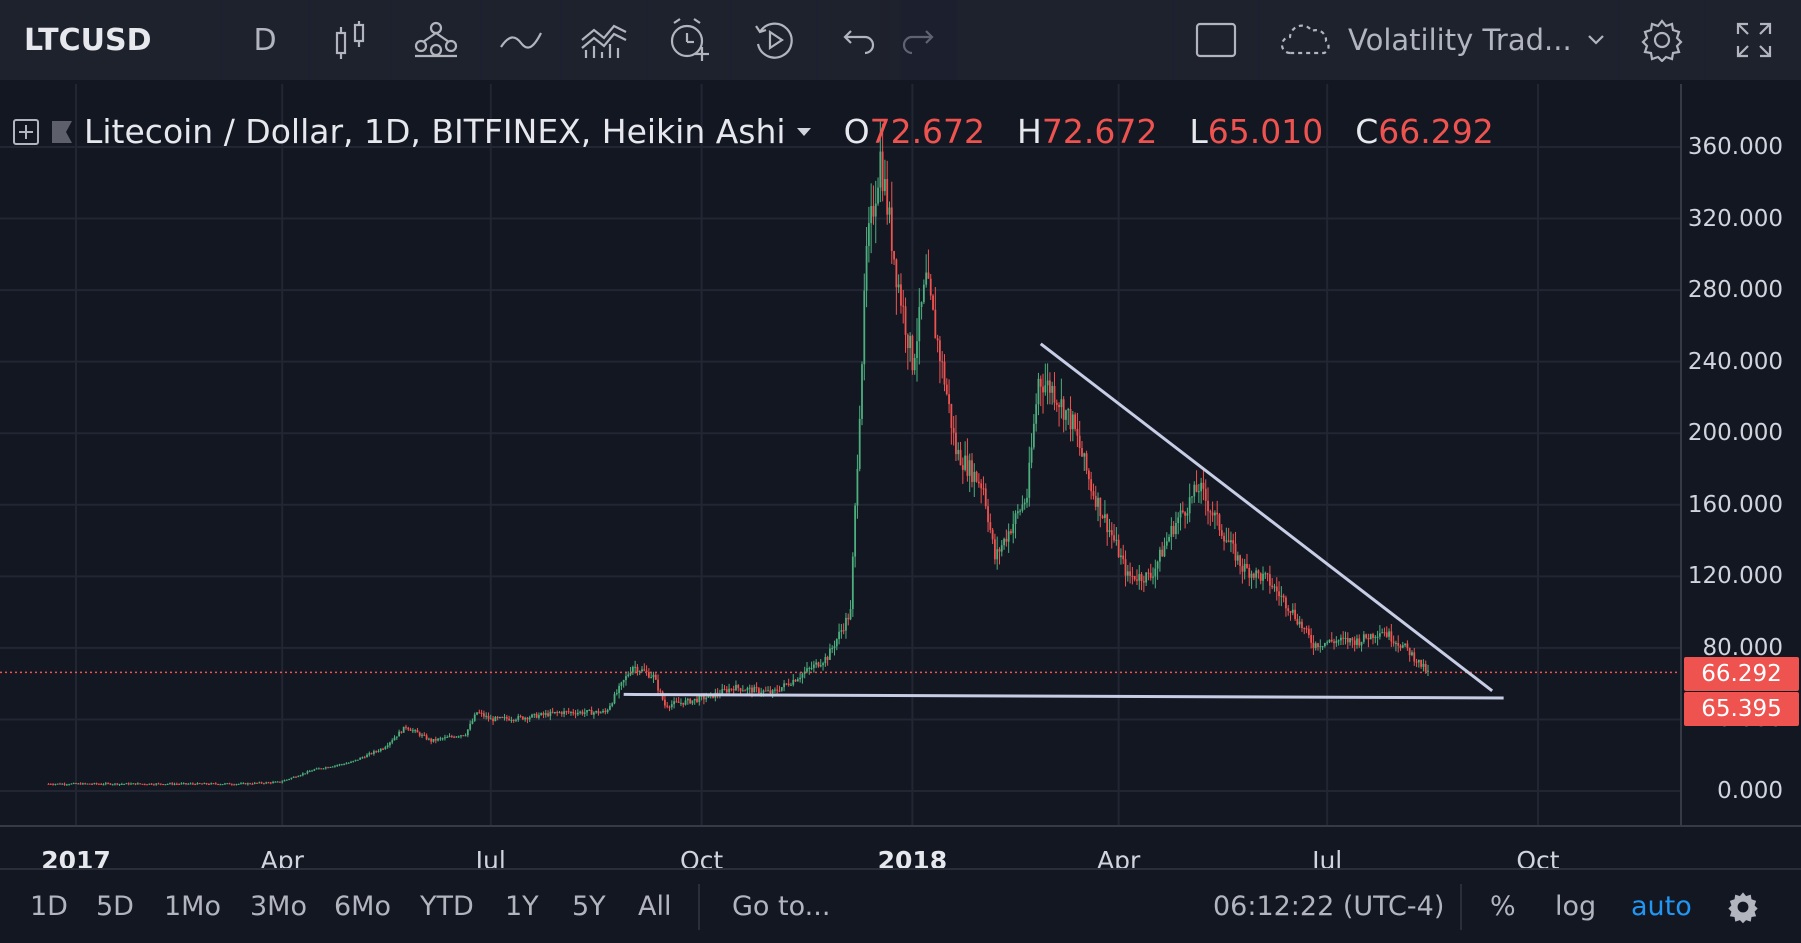 The image size is (1801, 943). Describe the element at coordinates (436, 40) in the screenshot. I see `compare-button` at that location.